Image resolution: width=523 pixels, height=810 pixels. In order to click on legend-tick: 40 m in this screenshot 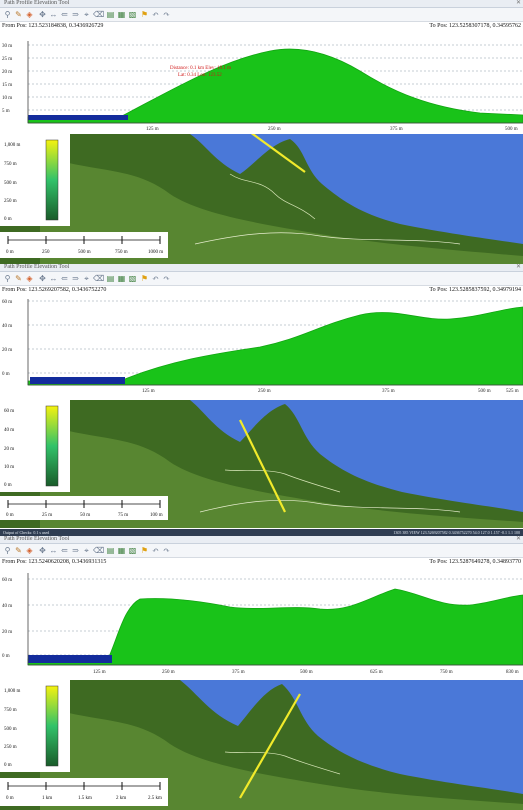, I will do `click(9, 430)`.